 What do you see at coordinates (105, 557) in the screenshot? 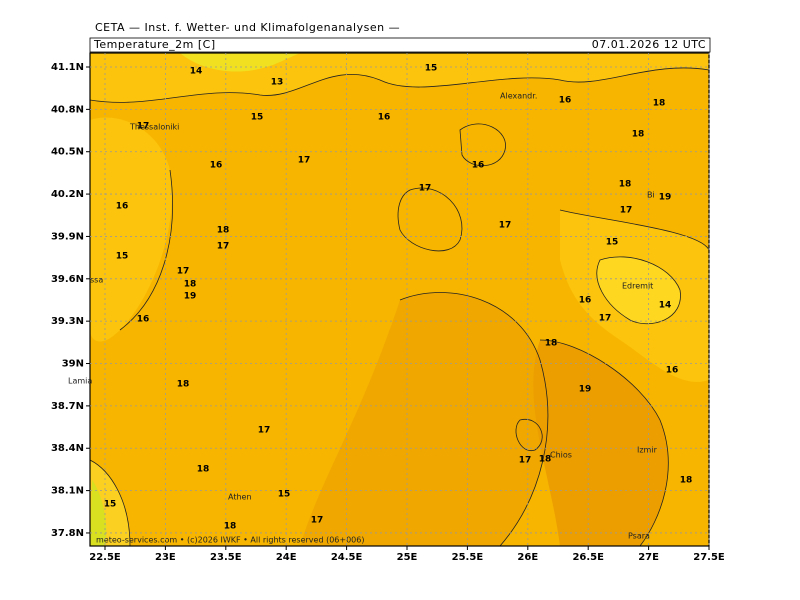
I see `lon-label: 22.5E` at bounding box center [105, 557].